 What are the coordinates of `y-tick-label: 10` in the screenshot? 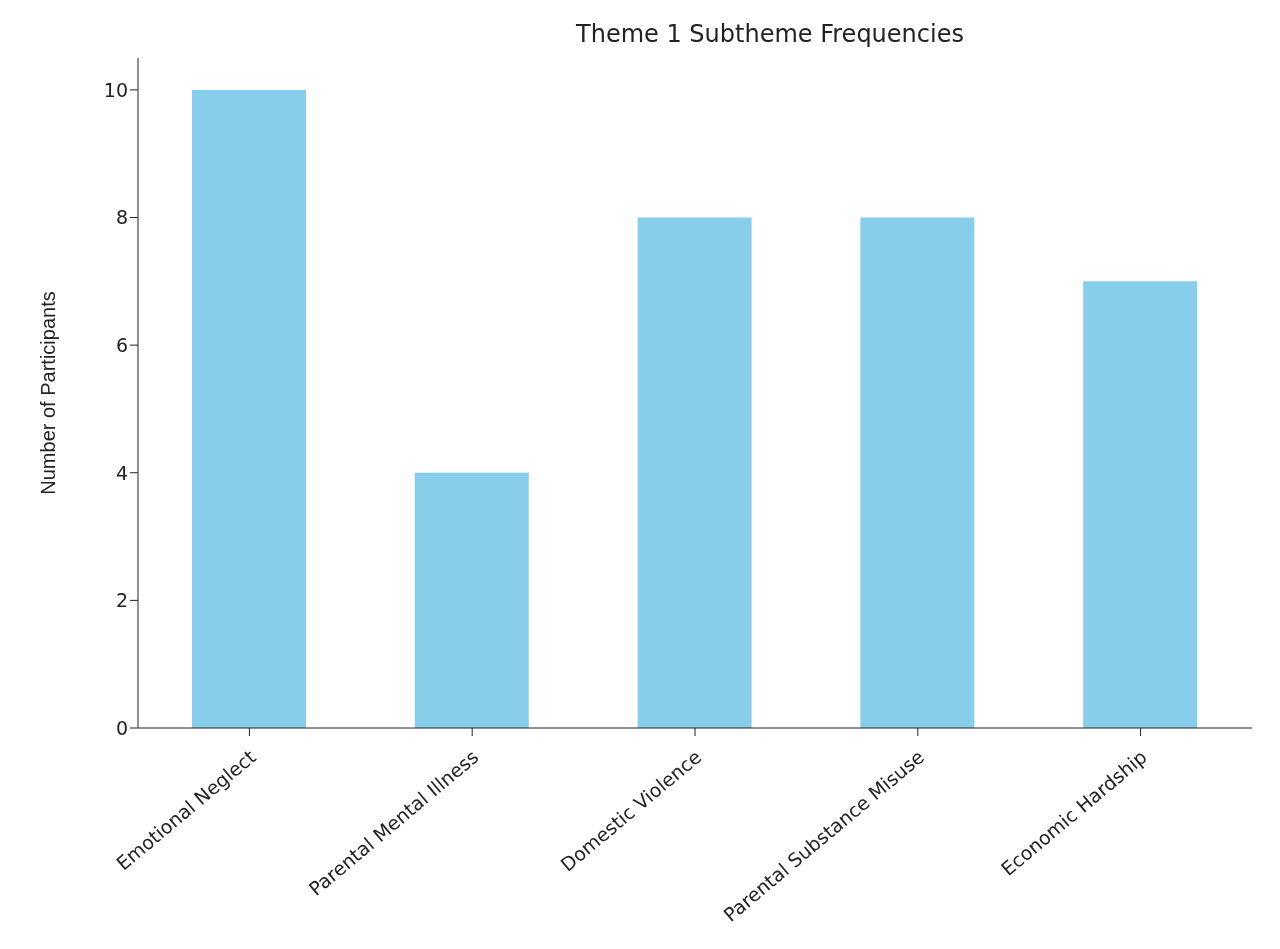 It's located at (115, 89).